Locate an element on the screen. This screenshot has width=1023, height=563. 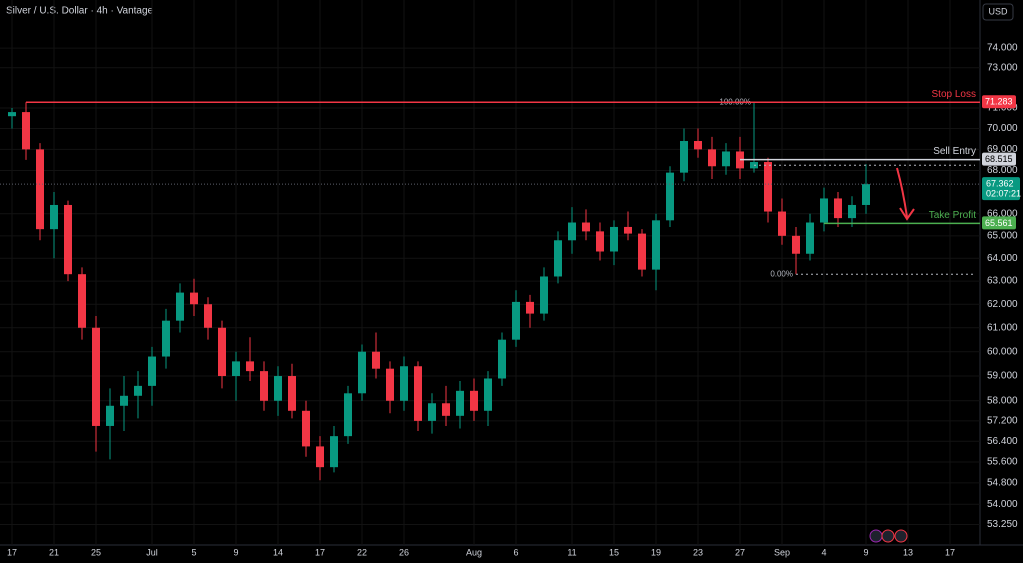
chart-title: Silver / U.S. Dollar · 4h · Vantage is located at coordinates (80, 11).